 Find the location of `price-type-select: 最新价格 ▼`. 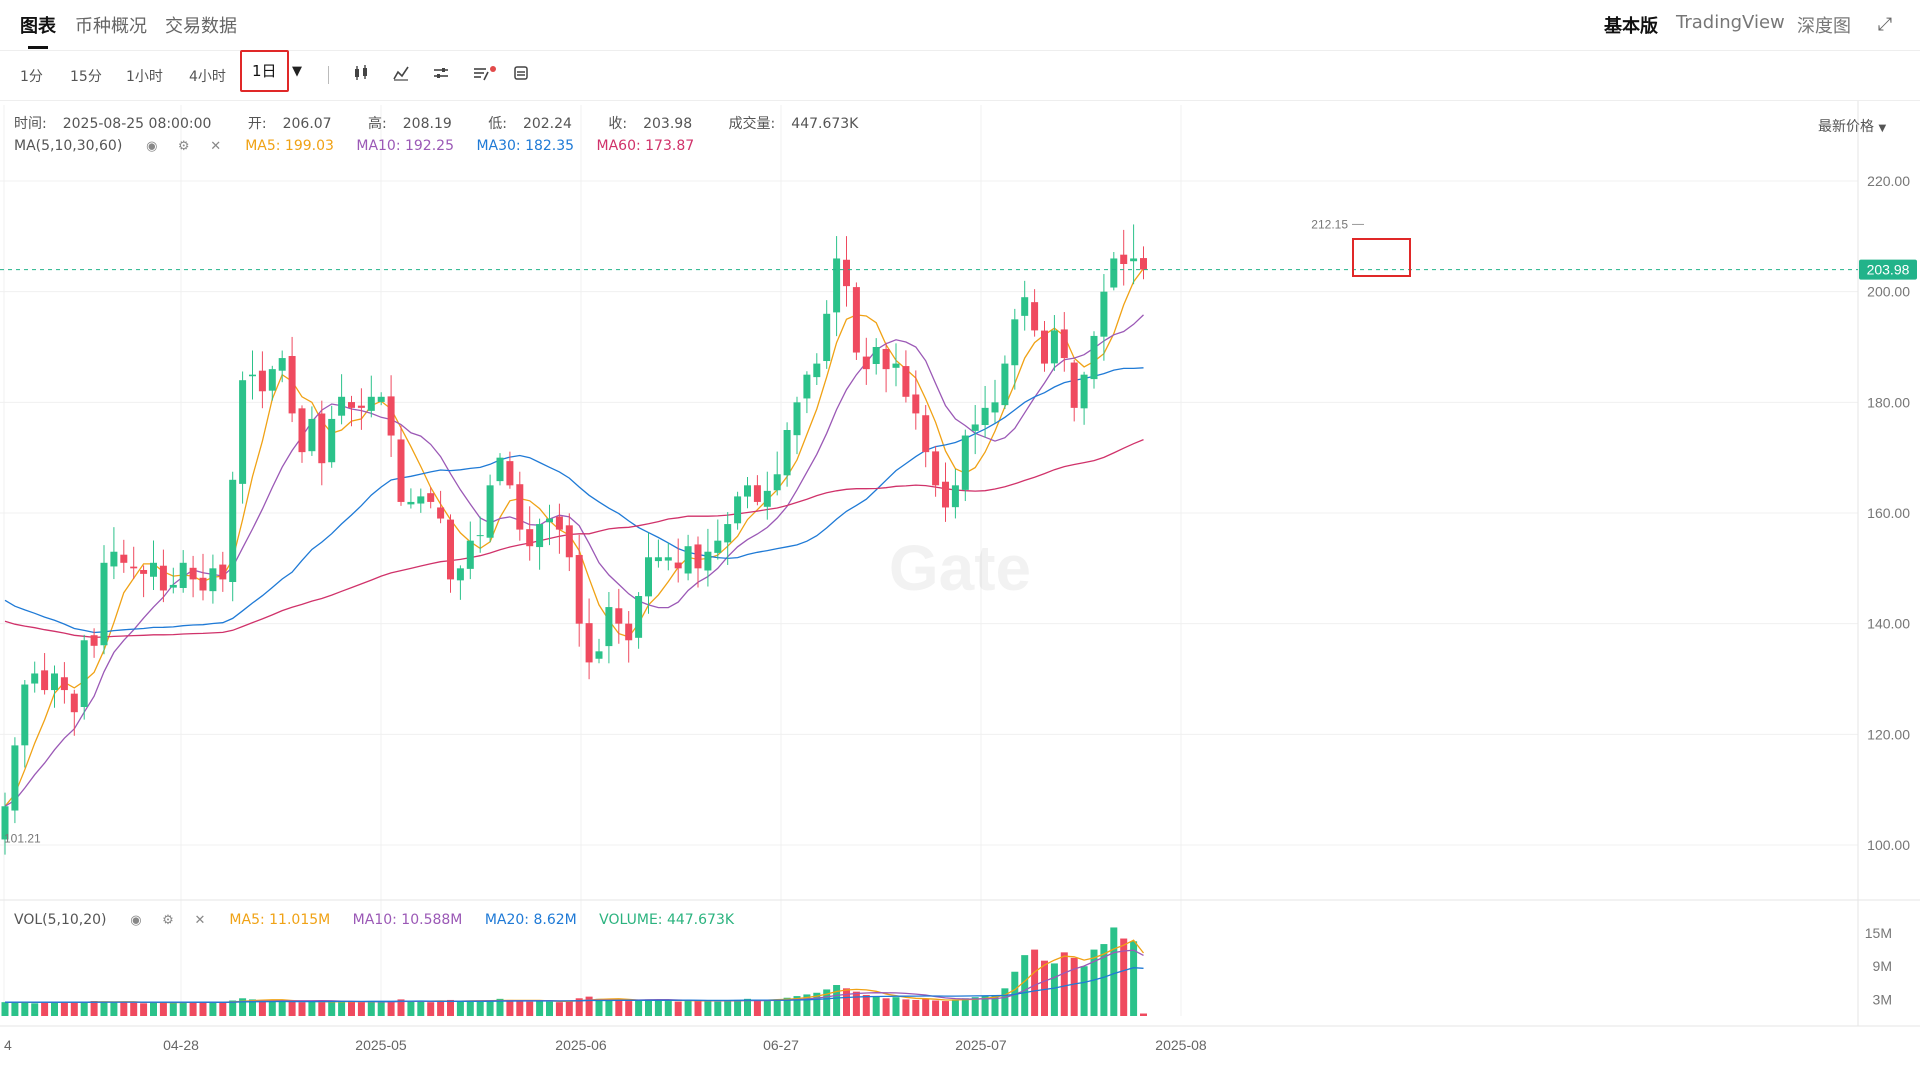

price-type-select: 最新价格 ▼ is located at coordinates (1852, 126).